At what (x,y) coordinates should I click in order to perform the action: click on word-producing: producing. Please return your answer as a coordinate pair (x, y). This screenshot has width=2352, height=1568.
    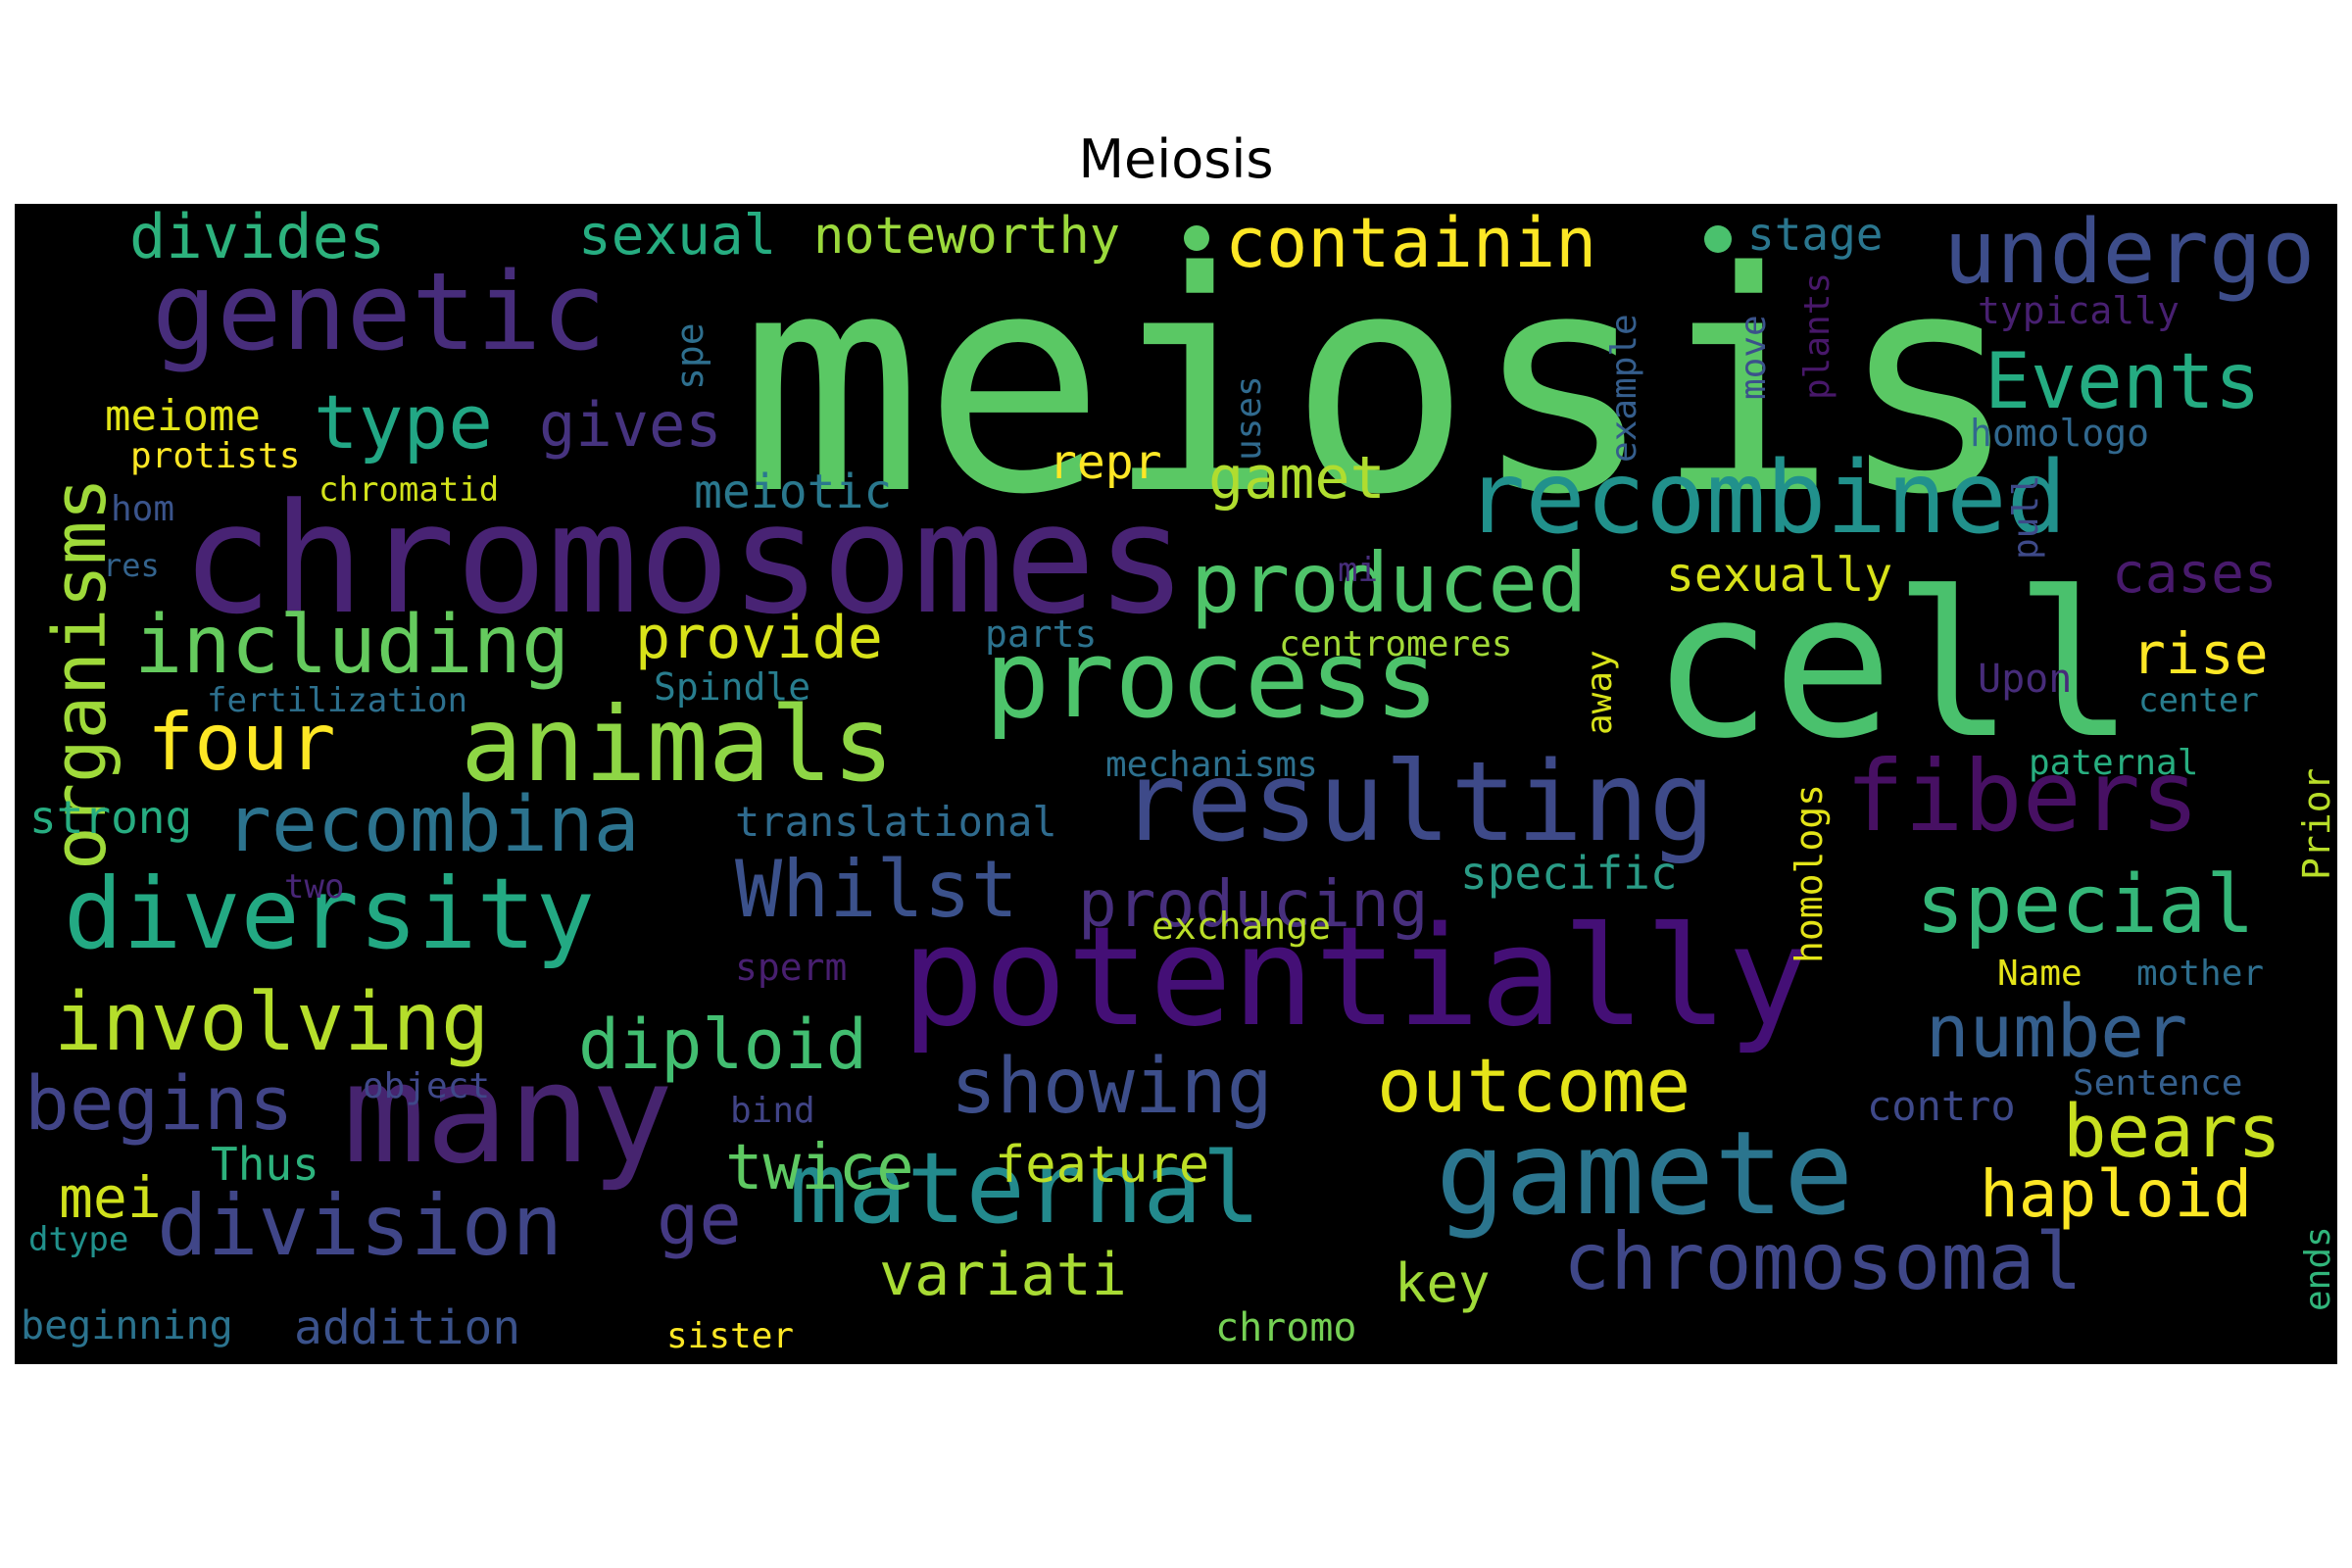
    Looking at the image, I should click on (1253, 904).